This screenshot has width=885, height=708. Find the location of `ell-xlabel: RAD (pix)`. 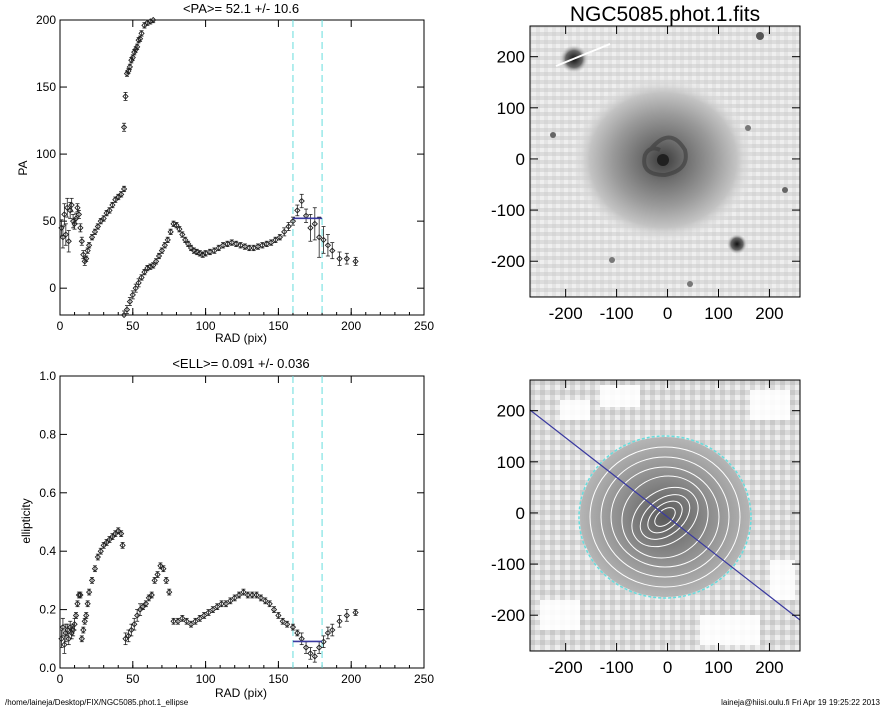

ell-xlabel: RAD (pix) is located at coordinates (241, 693).